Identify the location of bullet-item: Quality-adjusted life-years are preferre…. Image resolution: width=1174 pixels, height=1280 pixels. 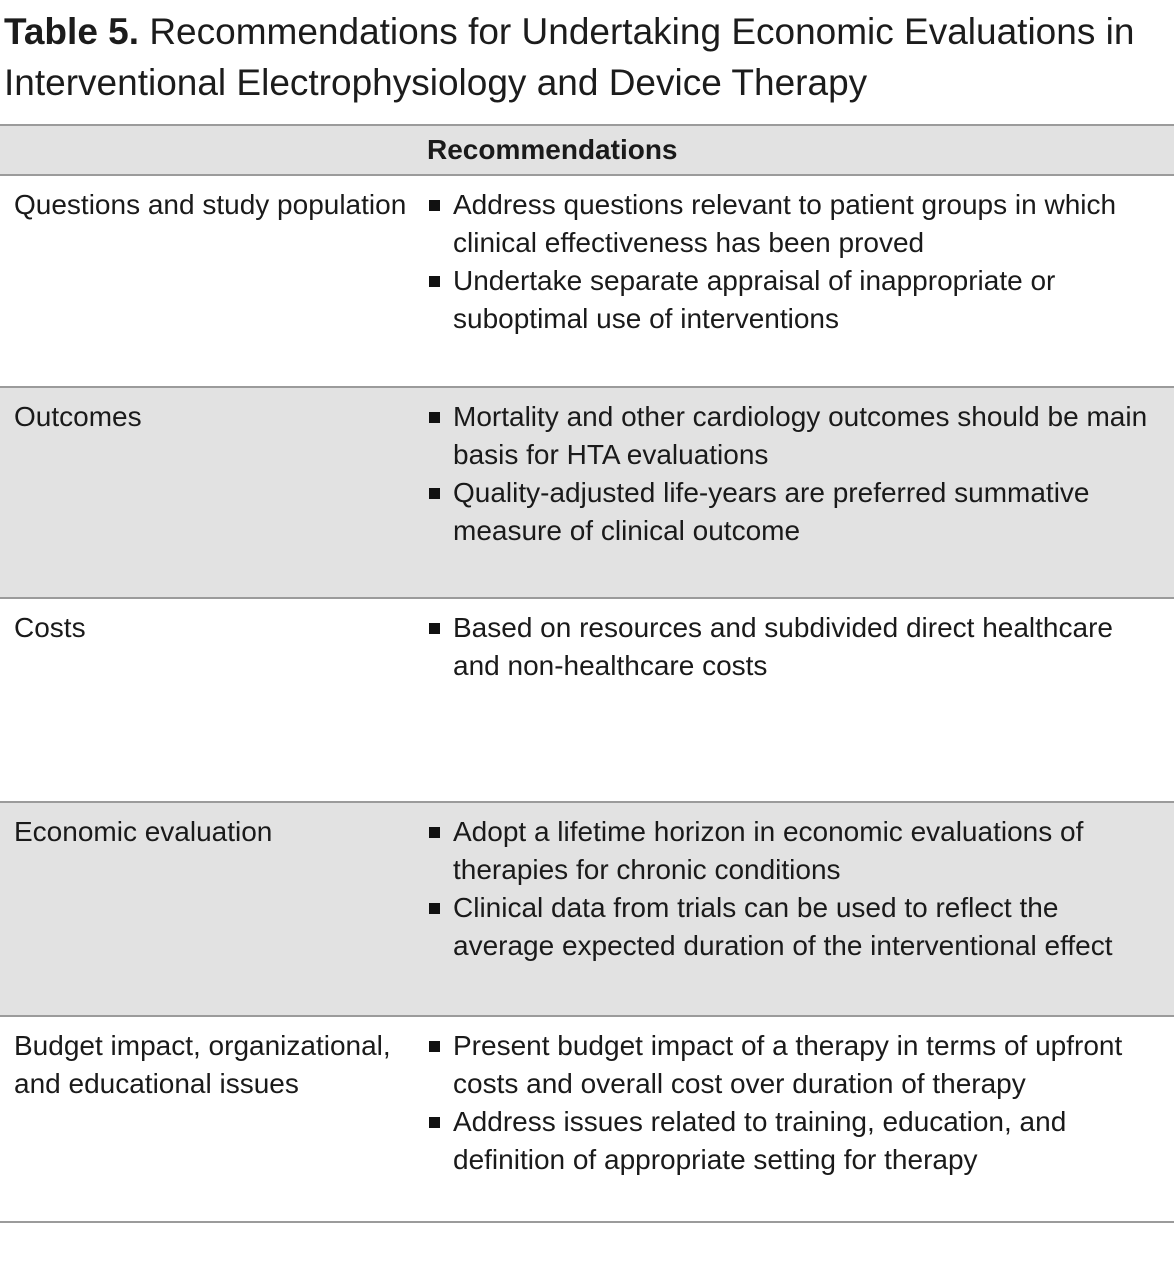
(791, 512).